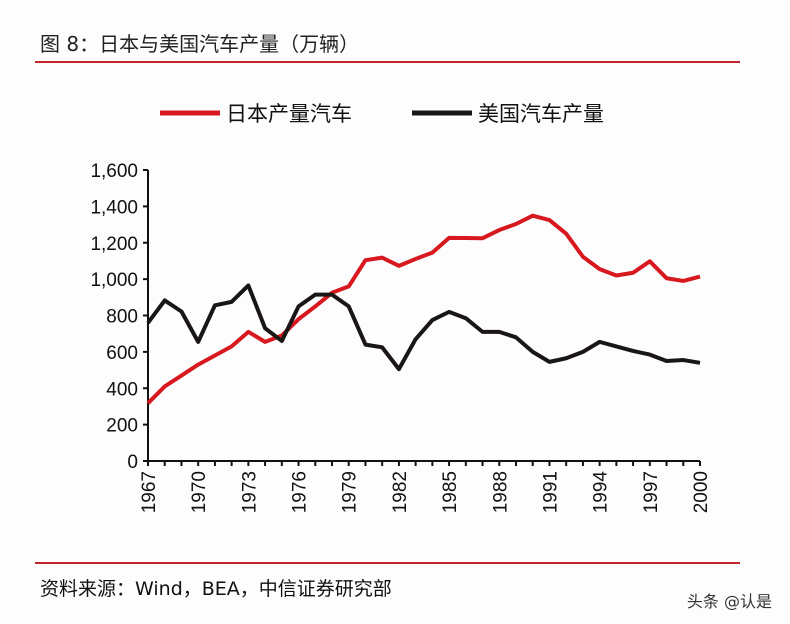 The height and width of the screenshot is (624, 790). I want to click on watermark: 头条 @认是, so click(729, 601).